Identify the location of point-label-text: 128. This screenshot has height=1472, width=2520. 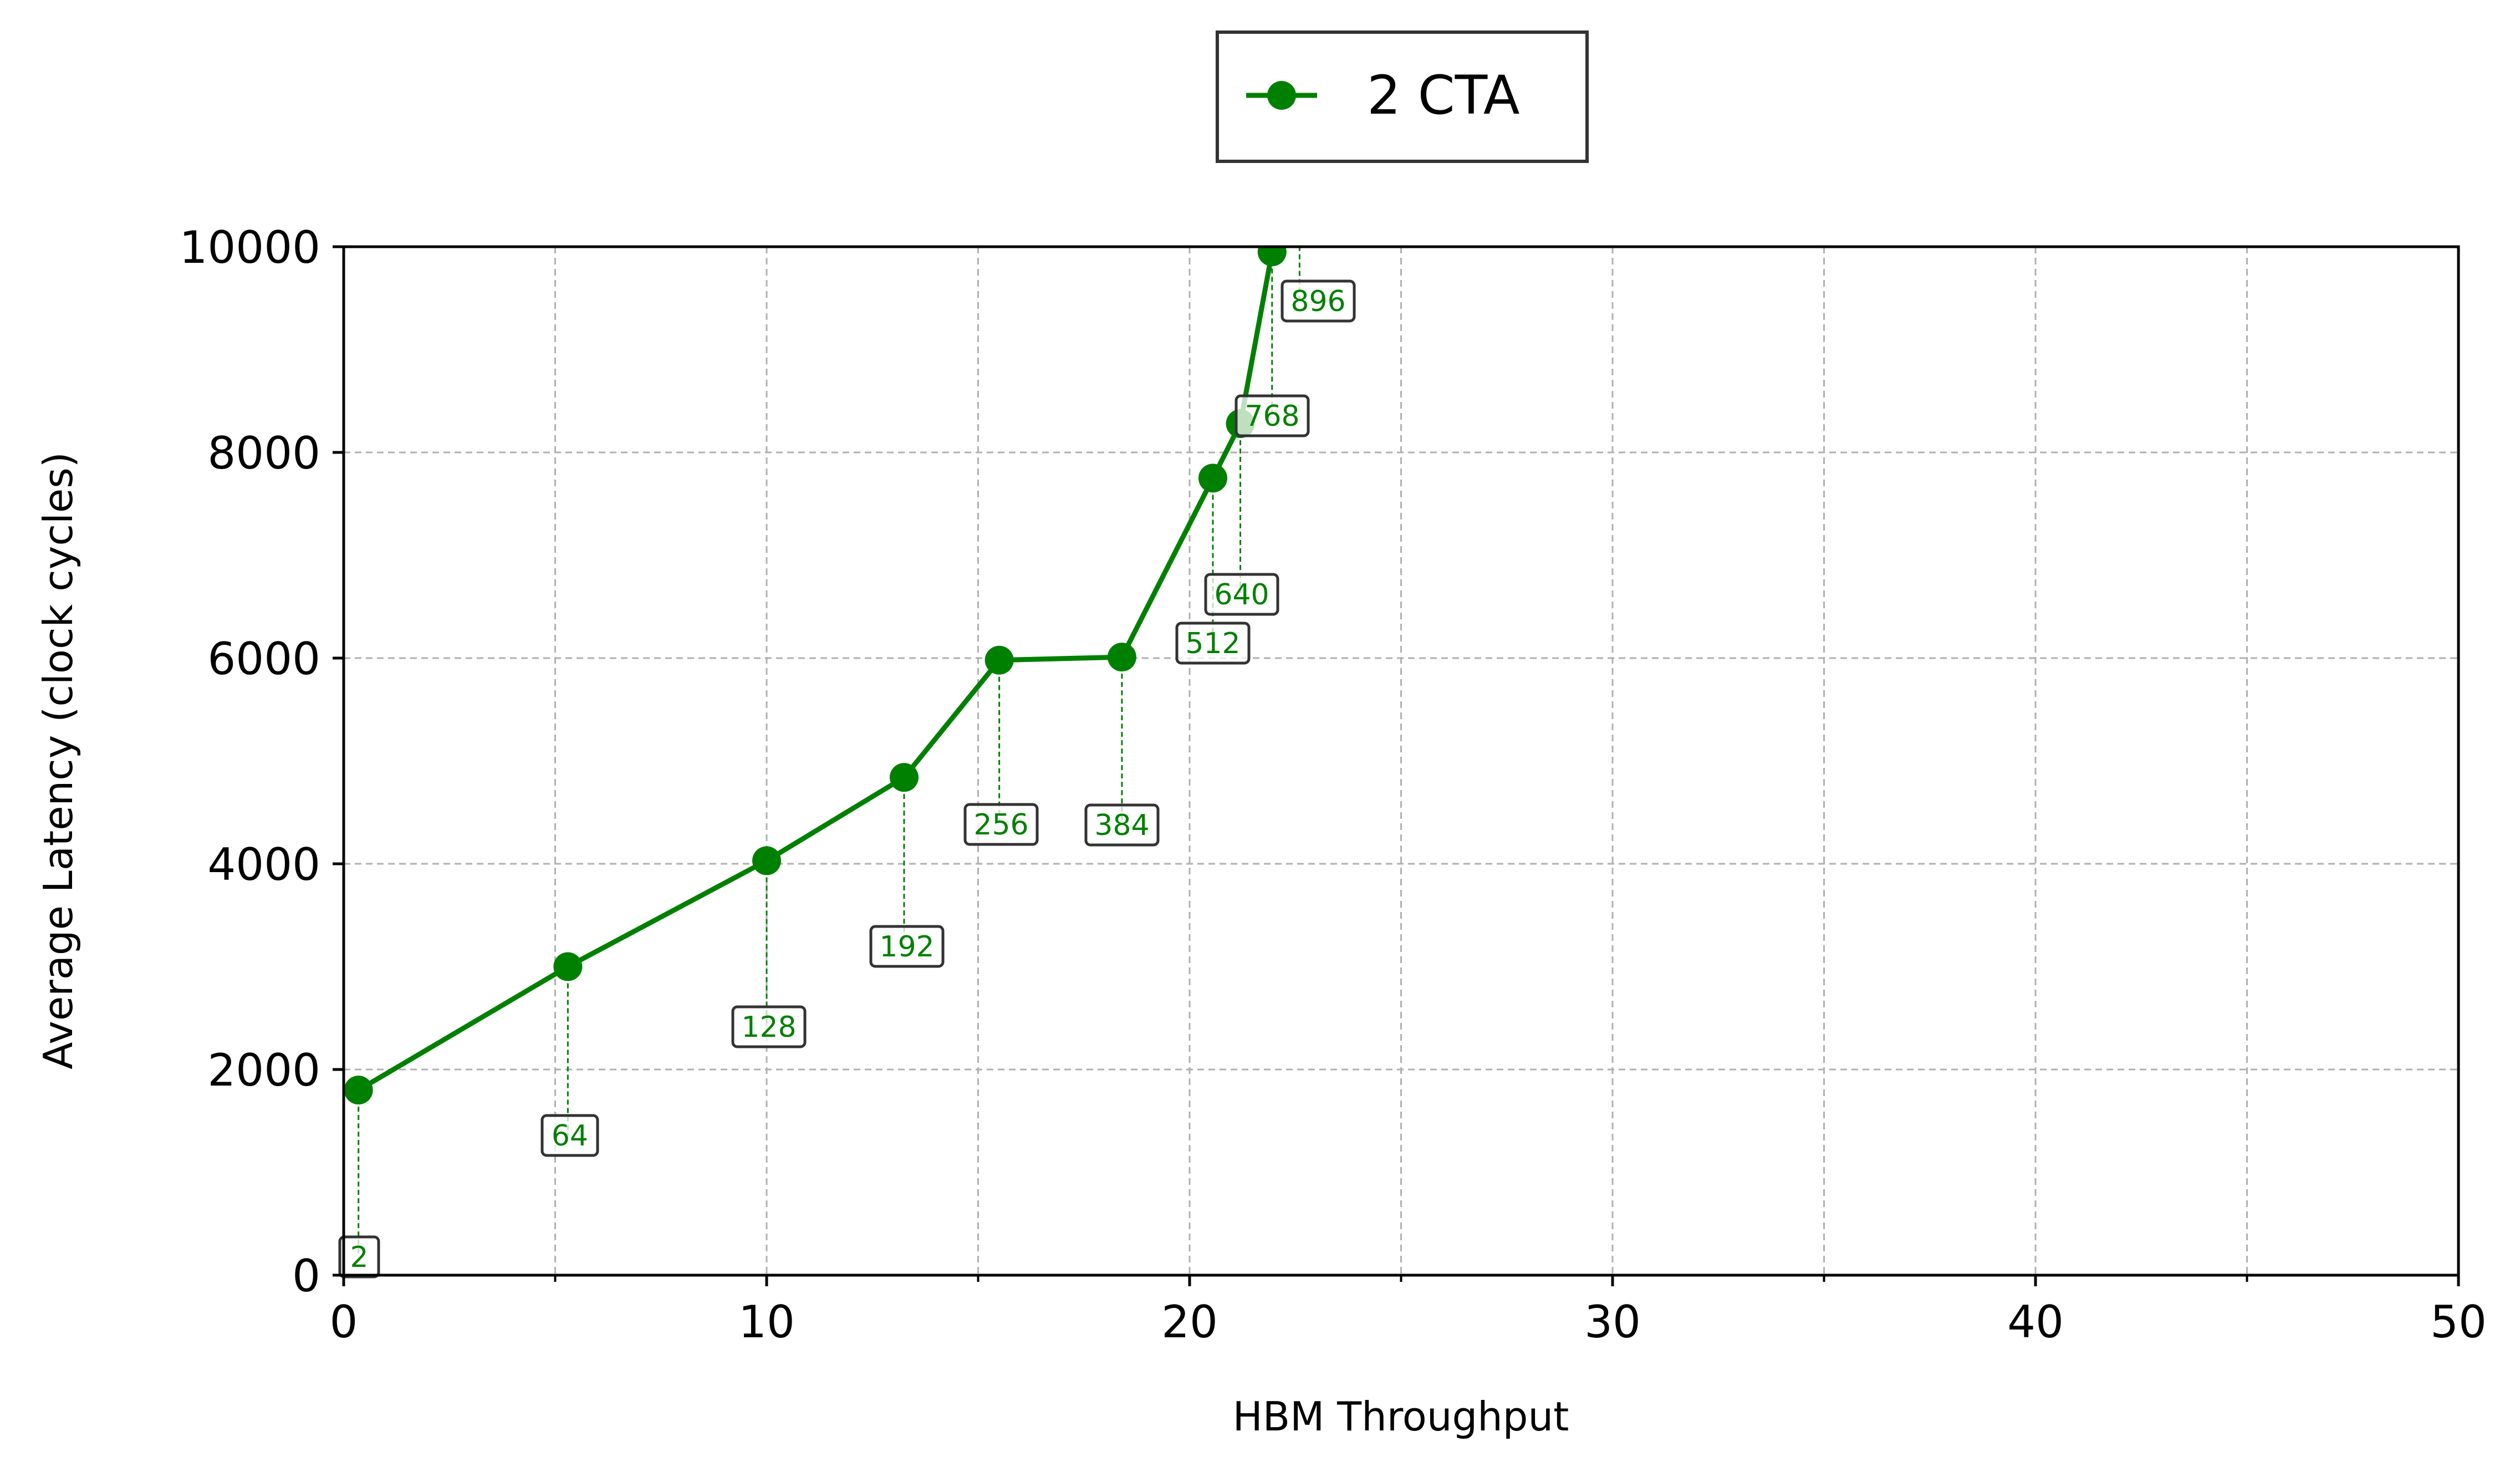
(768, 1027).